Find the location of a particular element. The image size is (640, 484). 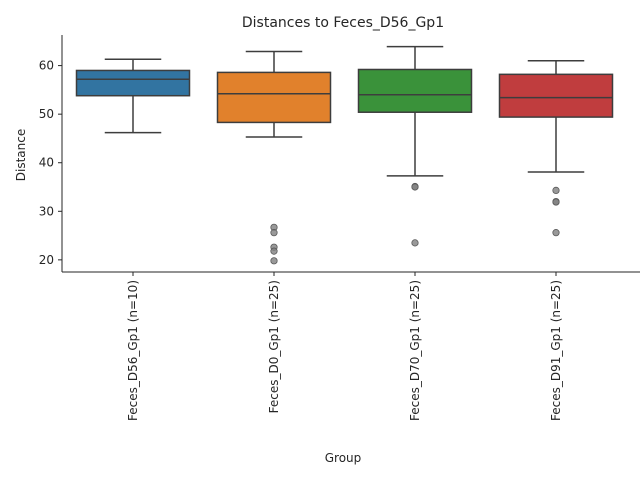

y-tick-label: 30 is located at coordinates (46, 211).